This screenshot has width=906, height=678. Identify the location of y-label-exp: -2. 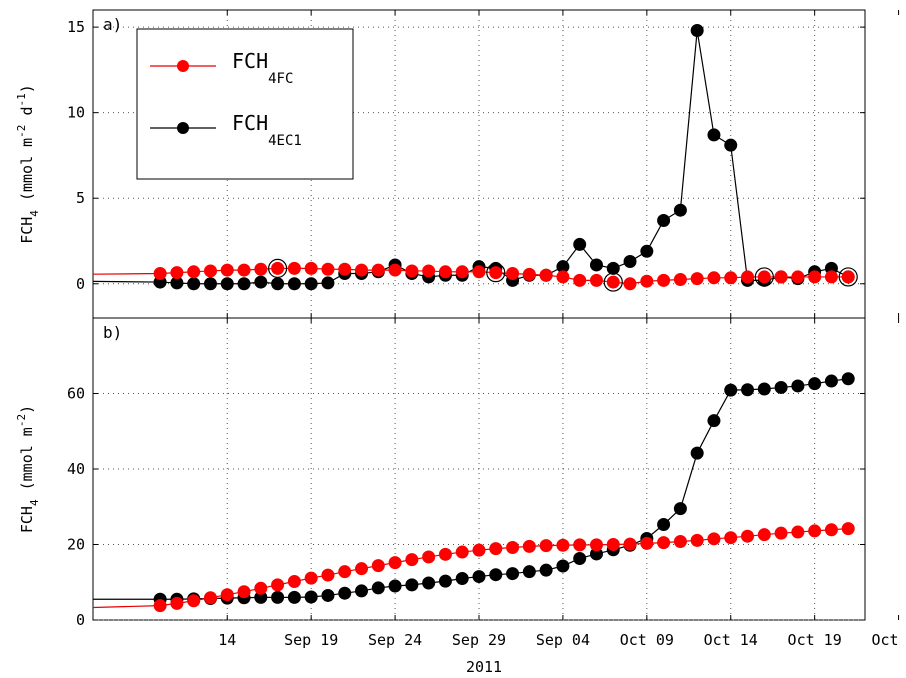
(21, 131).